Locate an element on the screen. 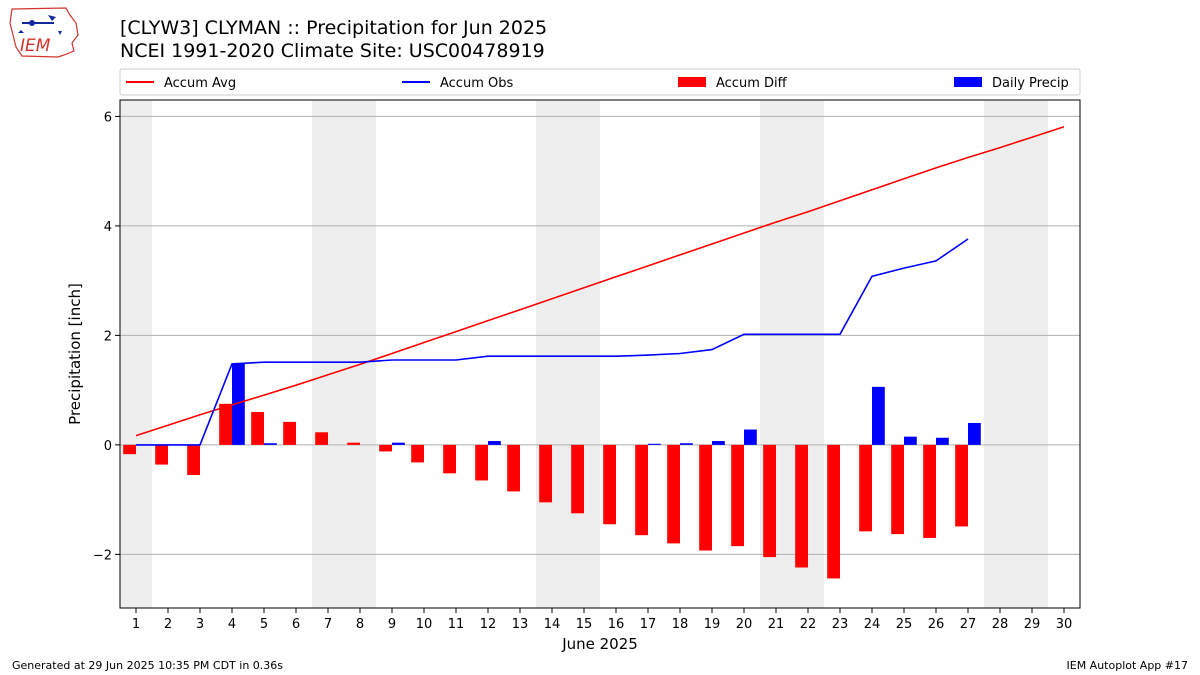 Image resolution: width=1200 pixels, height=675 pixels. y-tick-label: 0 is located at coordinates (108, 446).